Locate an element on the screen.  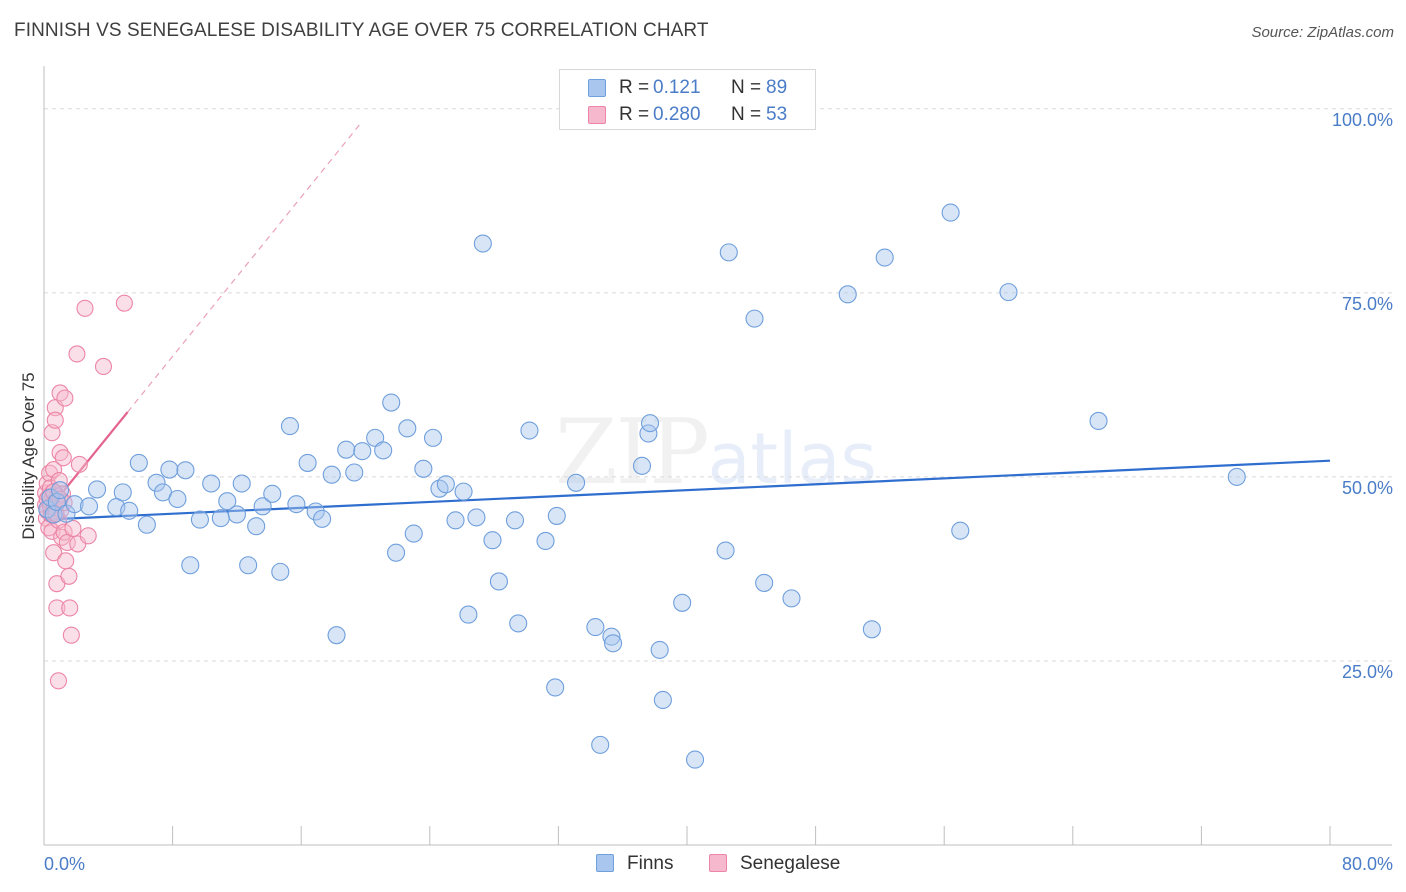
finns-swatch is located at coordinates (597, 88).